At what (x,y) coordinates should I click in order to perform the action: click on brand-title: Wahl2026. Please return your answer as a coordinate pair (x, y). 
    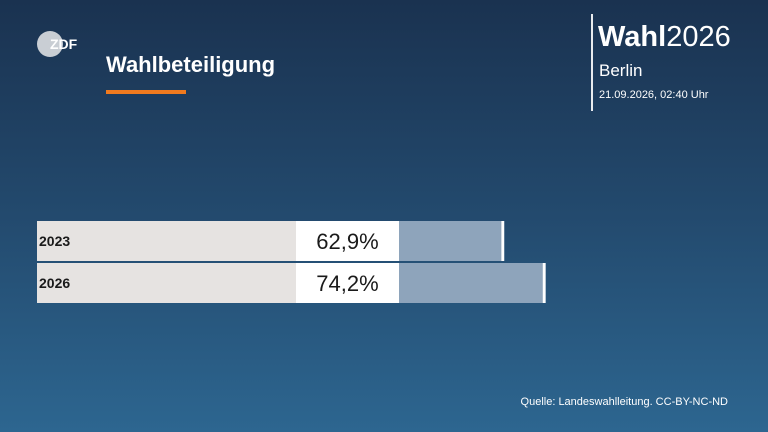
    Looking at the image, I should click on (664, 37).